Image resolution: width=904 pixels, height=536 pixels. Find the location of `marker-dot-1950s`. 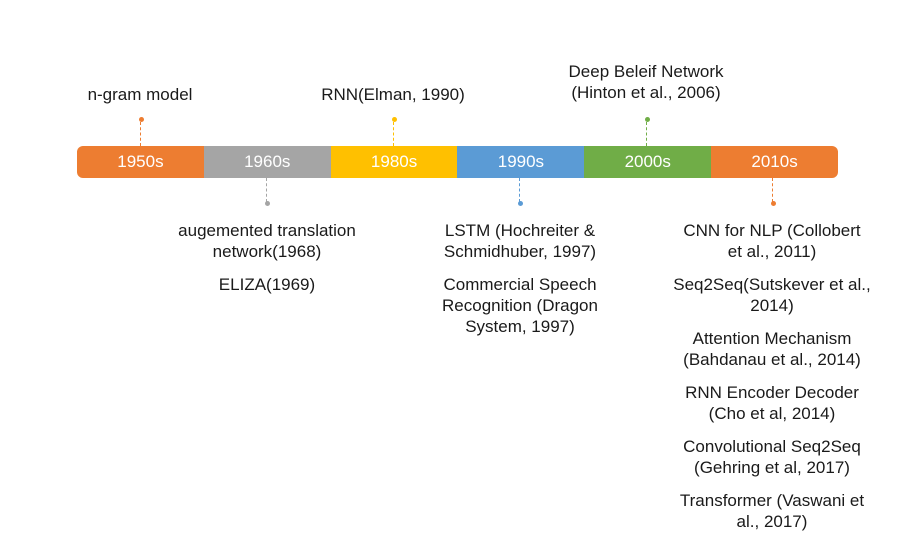

marker-dot-1950s is located at coordinates (141, 119).